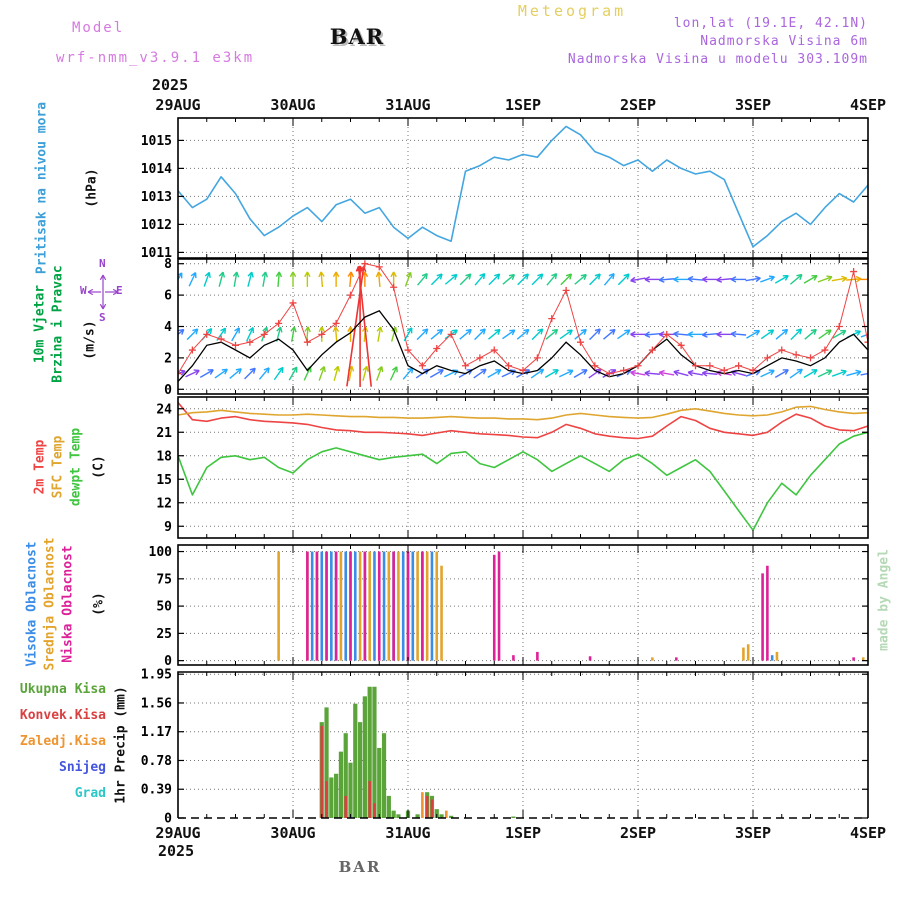 The height and width of the screenshot is (900, 900). Describe the element at coordinates (164, 480) in the screenshot. I see `svg-text: 15` at that location.